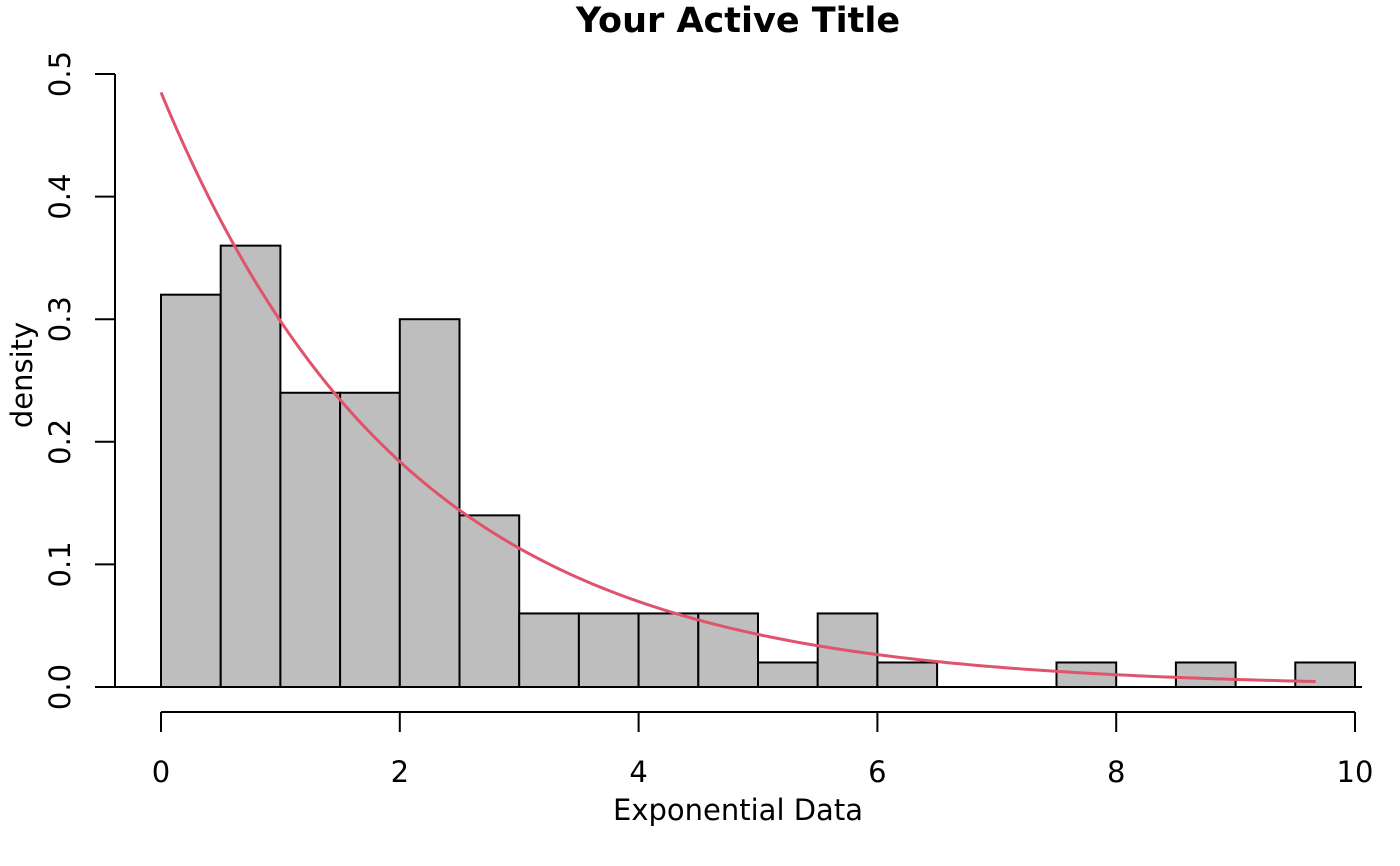 The height and width of the screenshot is (866, 1400). I want to click on x-tick-label: 8, so click(1116, 772).